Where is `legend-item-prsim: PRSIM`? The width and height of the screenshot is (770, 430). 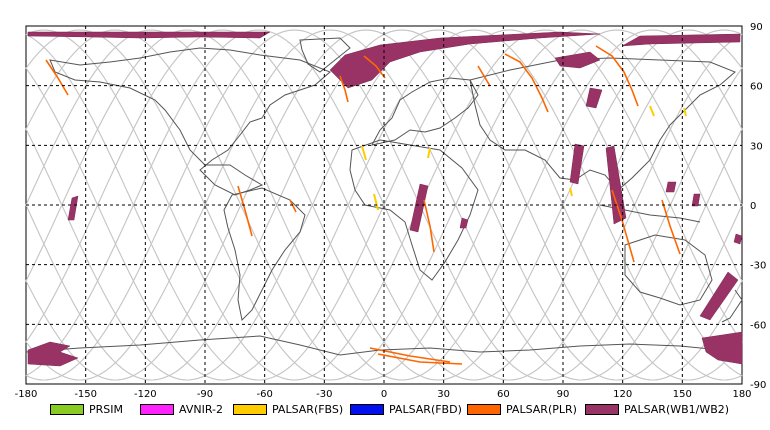 legend-item-prsim: PRSIM is located at coordinates (86, 409).